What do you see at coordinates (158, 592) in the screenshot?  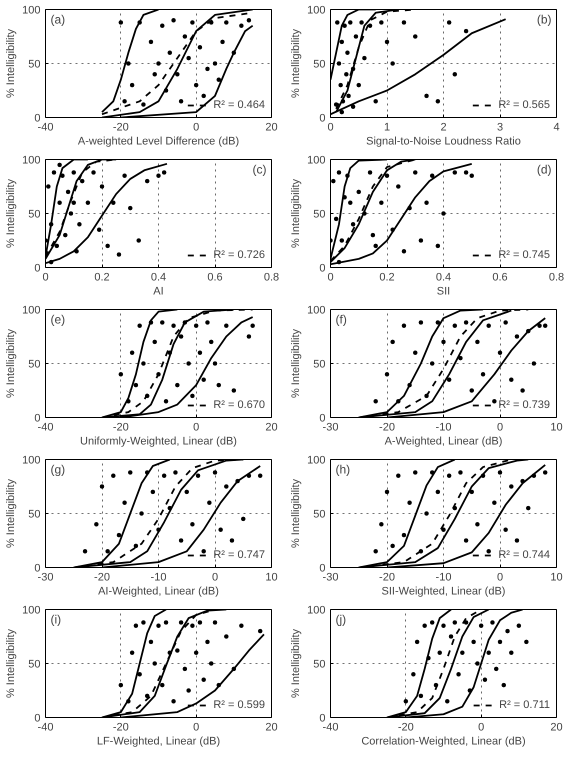 I see `x-axis-title: AI-Weighted, Linear (dB)` at bounding box center [158, 592].